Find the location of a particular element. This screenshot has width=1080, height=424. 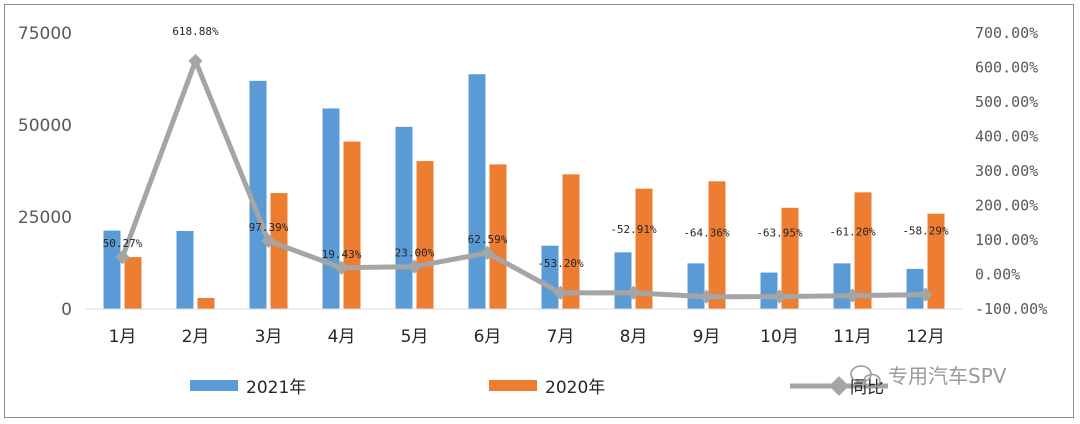

right-tick-100.00%: 100.00% is located at coordinates (1006, 240).